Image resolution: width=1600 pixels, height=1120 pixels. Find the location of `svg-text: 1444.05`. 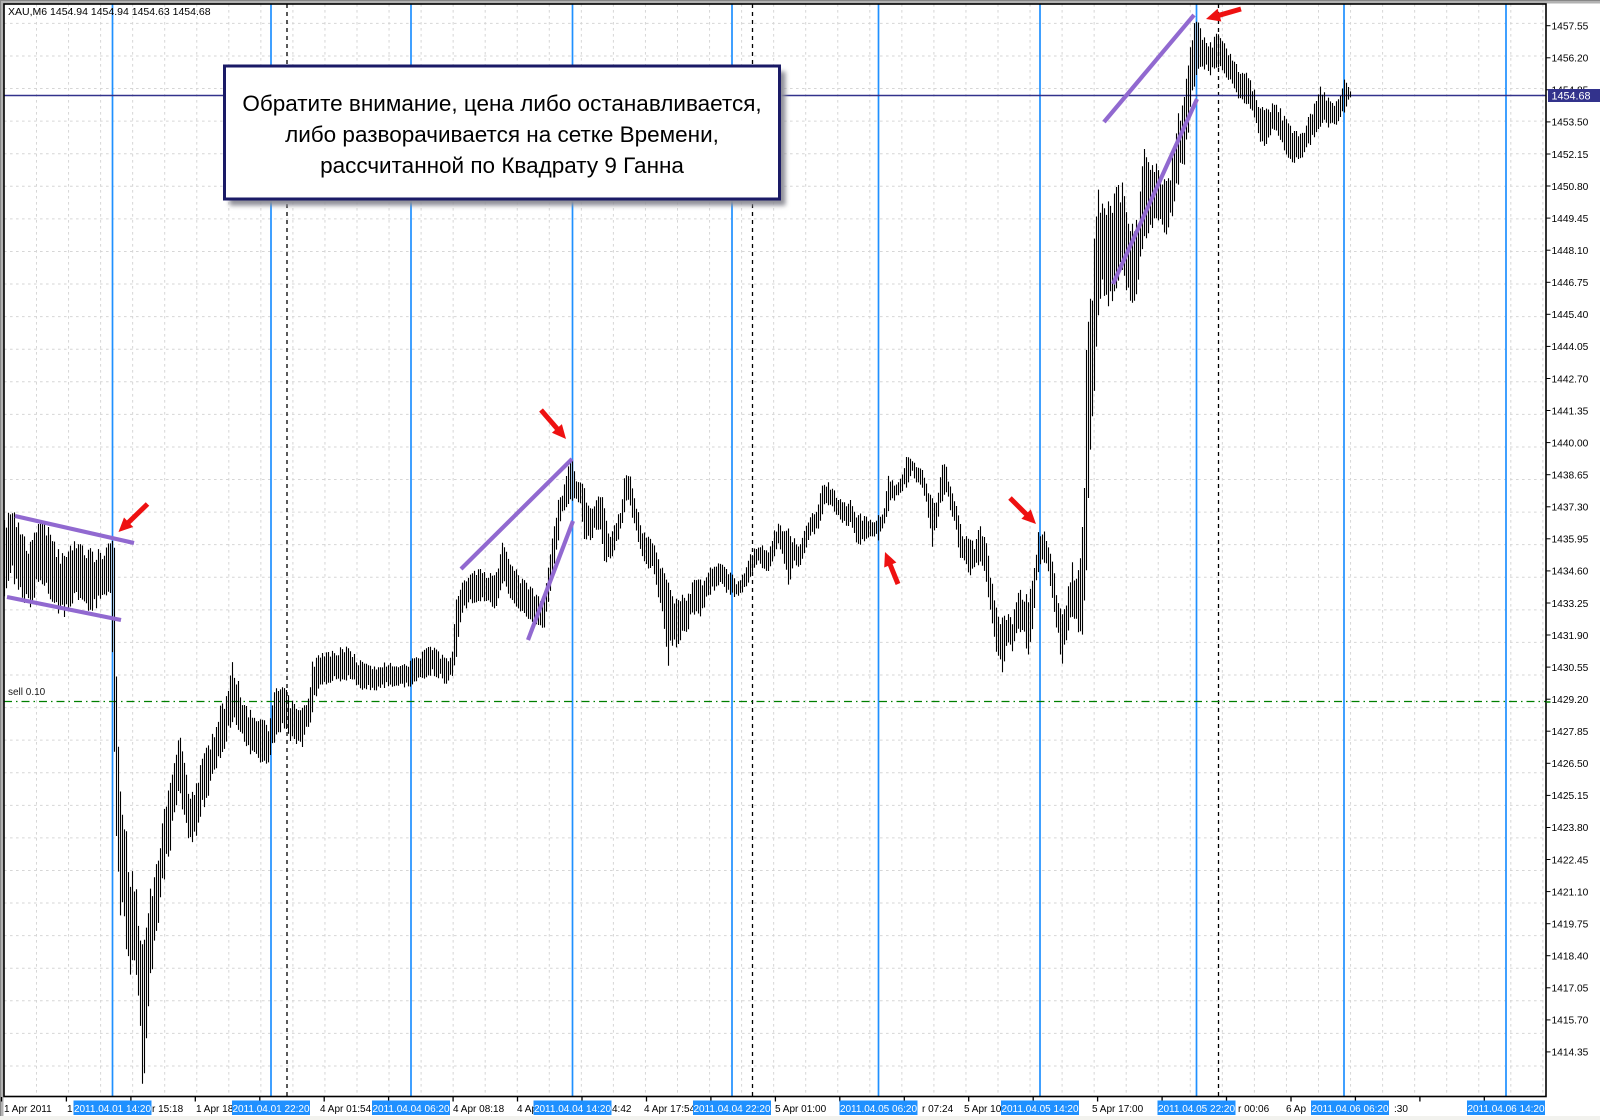

svg-text: 1444.05 is located at coordinates (1570, 347).